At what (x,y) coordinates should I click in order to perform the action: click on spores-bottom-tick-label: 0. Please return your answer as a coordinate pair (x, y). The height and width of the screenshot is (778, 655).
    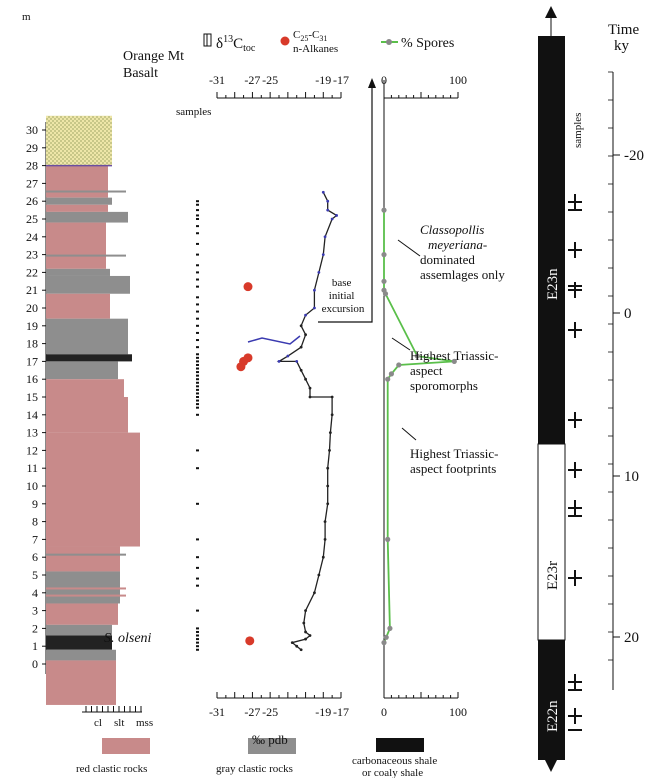
    Looking at the image, I should click on (384, 712).